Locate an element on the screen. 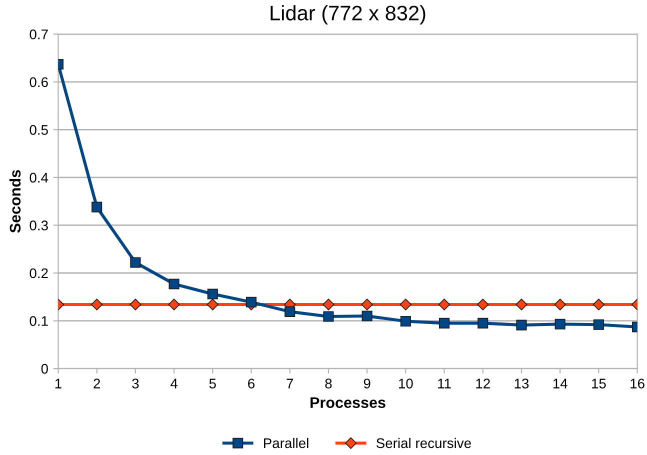 This screenshot has height=455, width=647. x-tick-label: 7 is located at coordinates (290, 383).